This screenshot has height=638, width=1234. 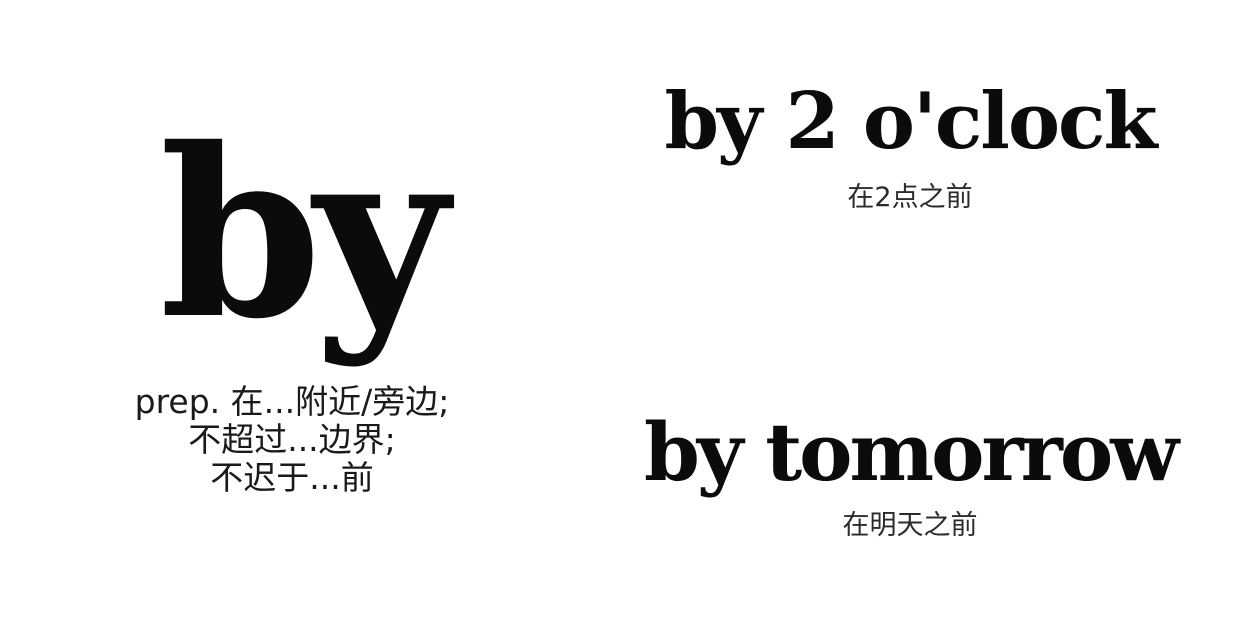 What do you see at coordinates (910, 121) in the screenshot?
I see `example-phrase-1: by 2 o'clock` at bounding box center [910, 121].